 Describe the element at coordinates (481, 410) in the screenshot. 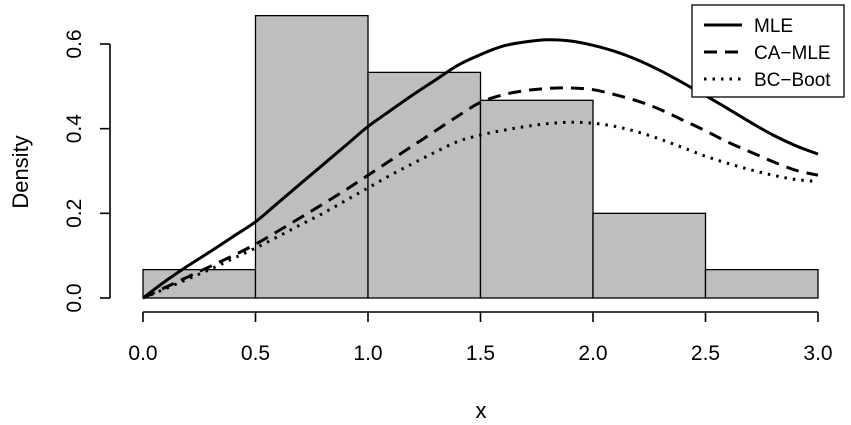

I see `x-axis-title: x` at that location.